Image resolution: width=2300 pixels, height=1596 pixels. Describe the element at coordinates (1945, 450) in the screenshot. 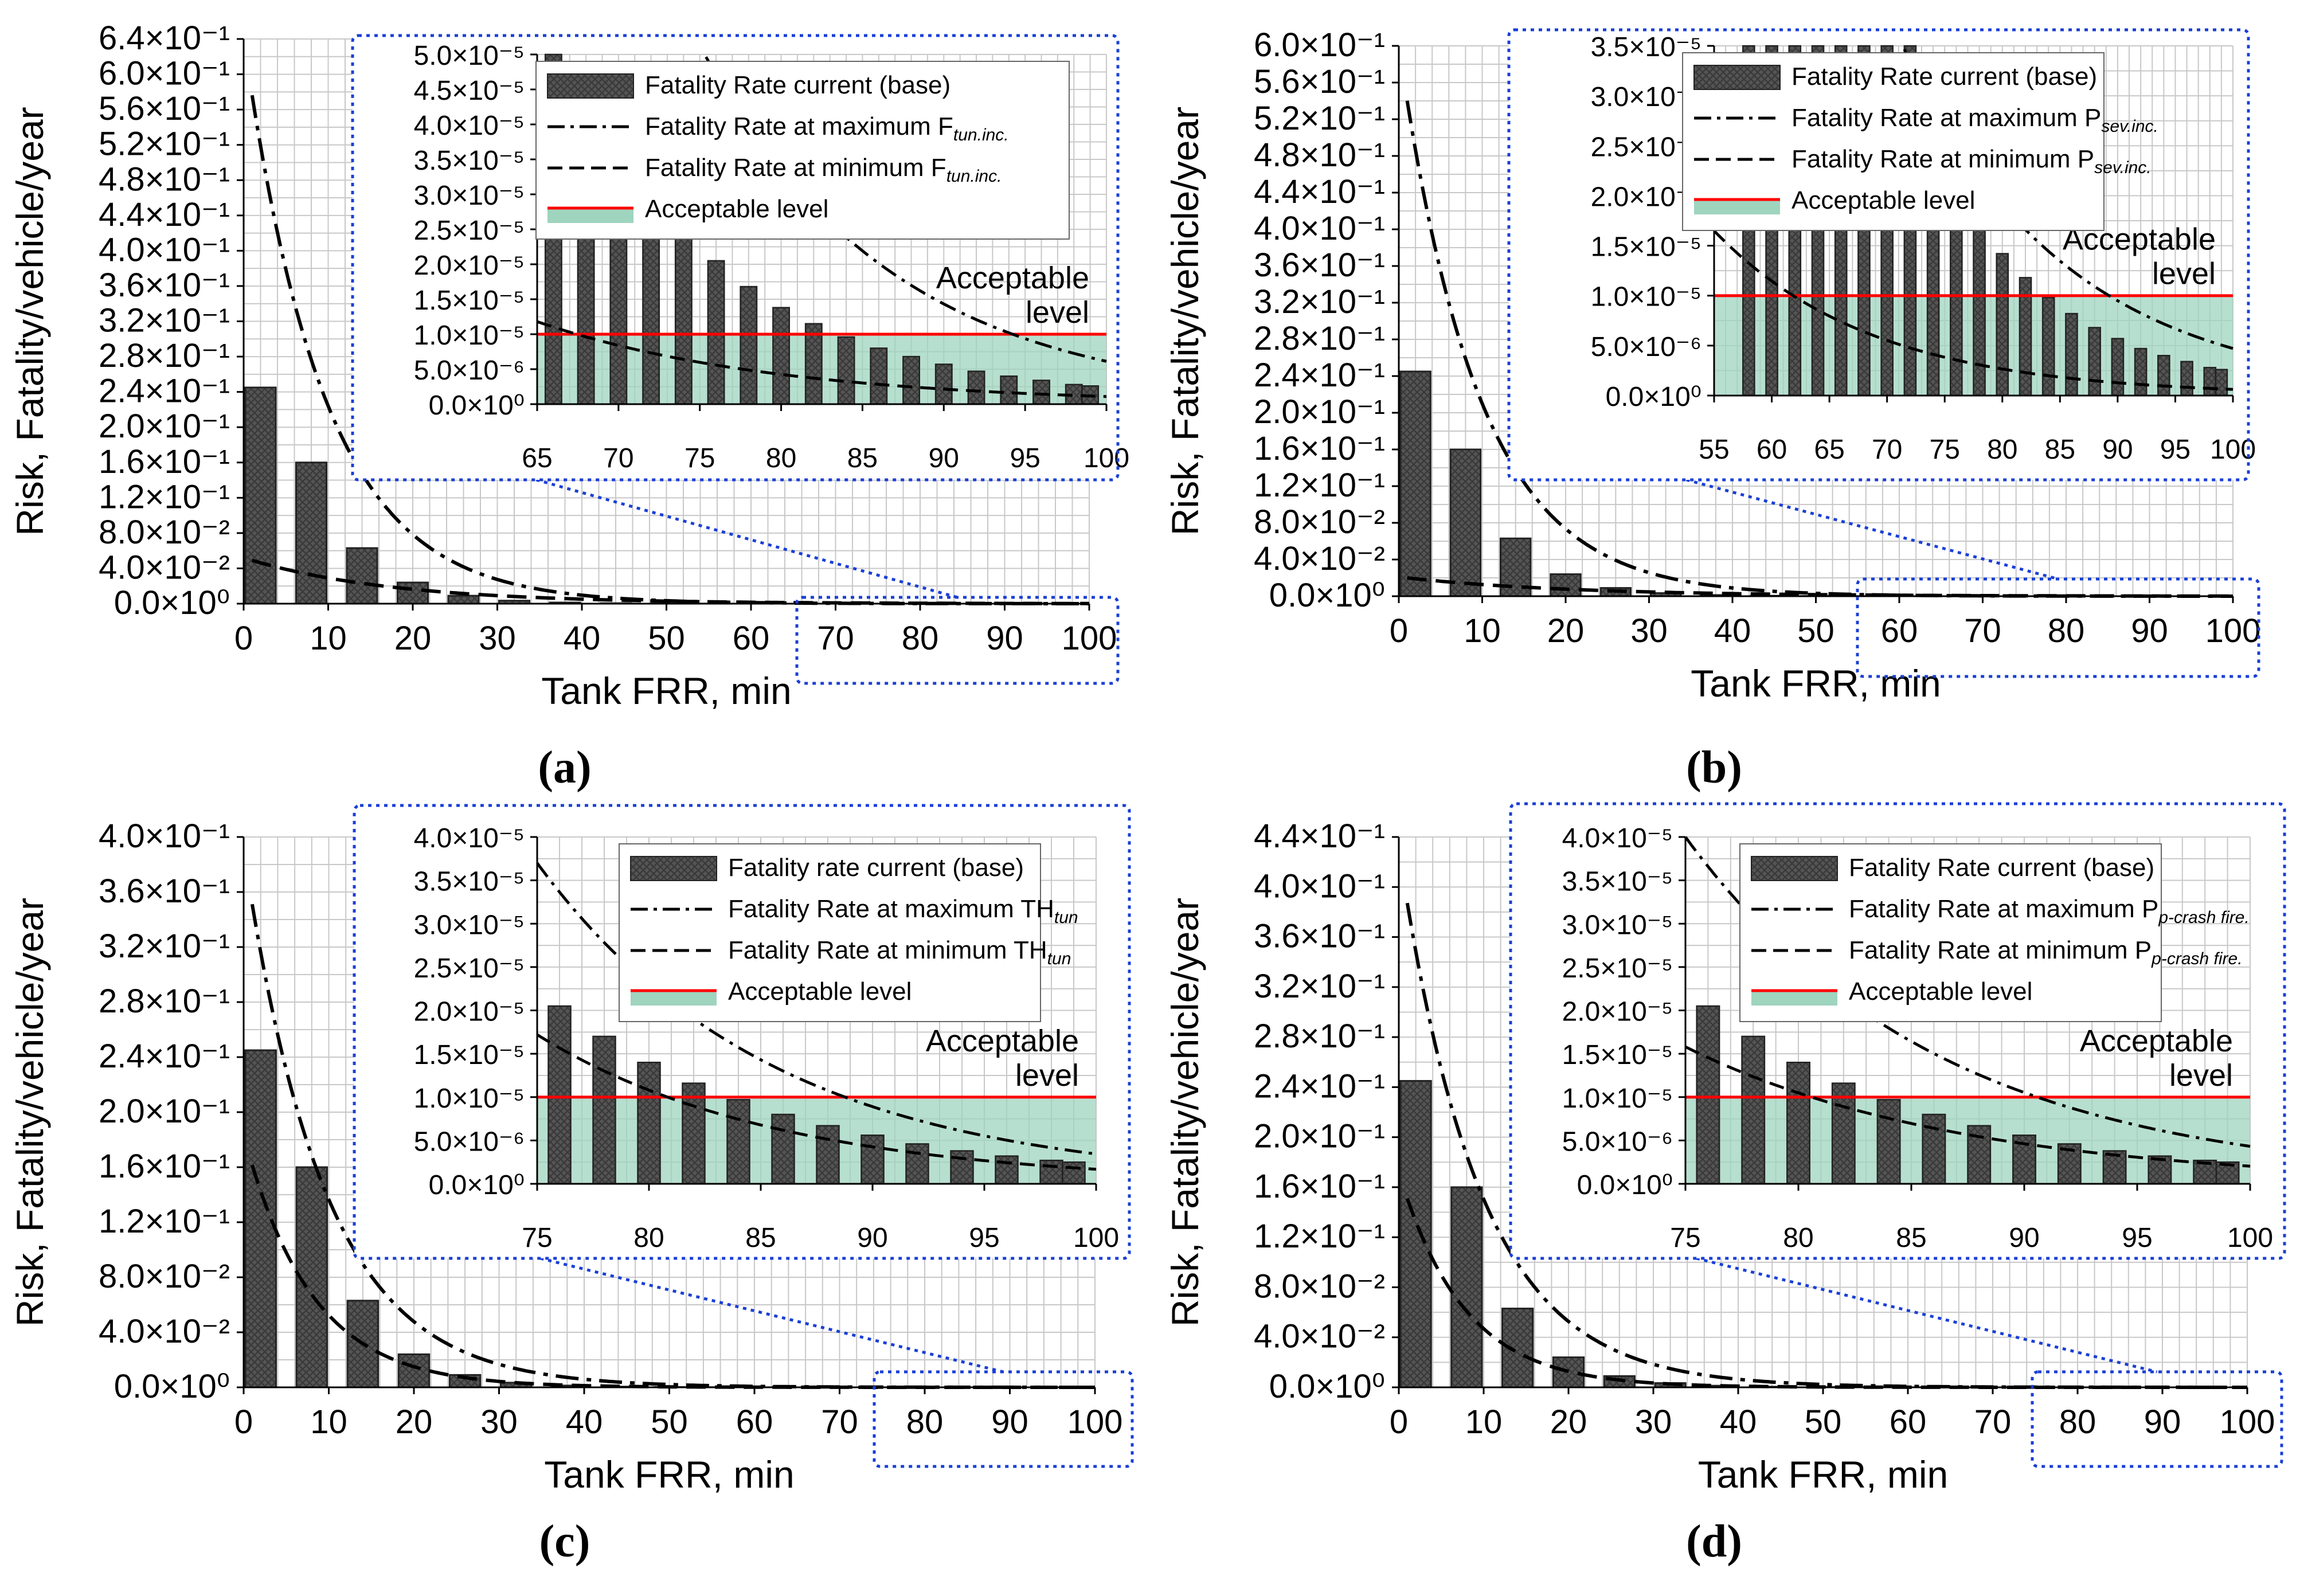

I see `inset-xtick-label: 75` at that location.